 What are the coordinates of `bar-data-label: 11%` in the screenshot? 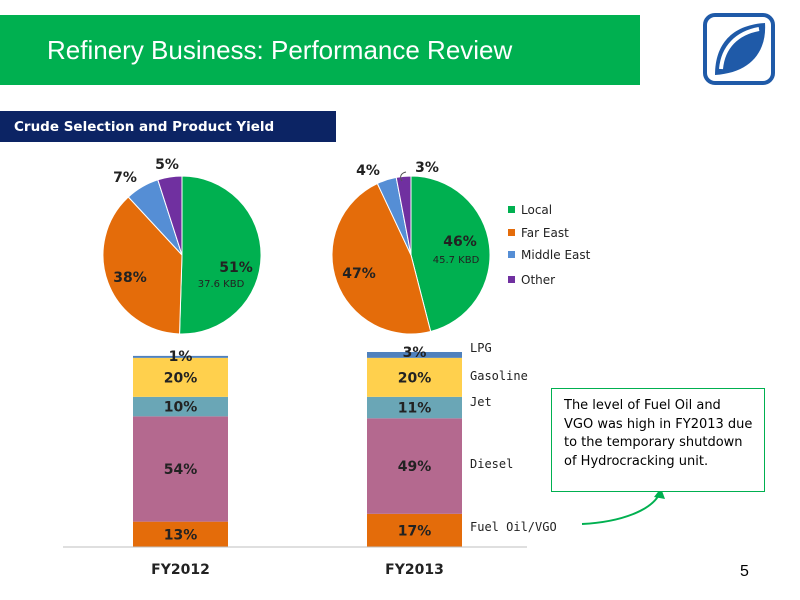 It's located at (415, 409).